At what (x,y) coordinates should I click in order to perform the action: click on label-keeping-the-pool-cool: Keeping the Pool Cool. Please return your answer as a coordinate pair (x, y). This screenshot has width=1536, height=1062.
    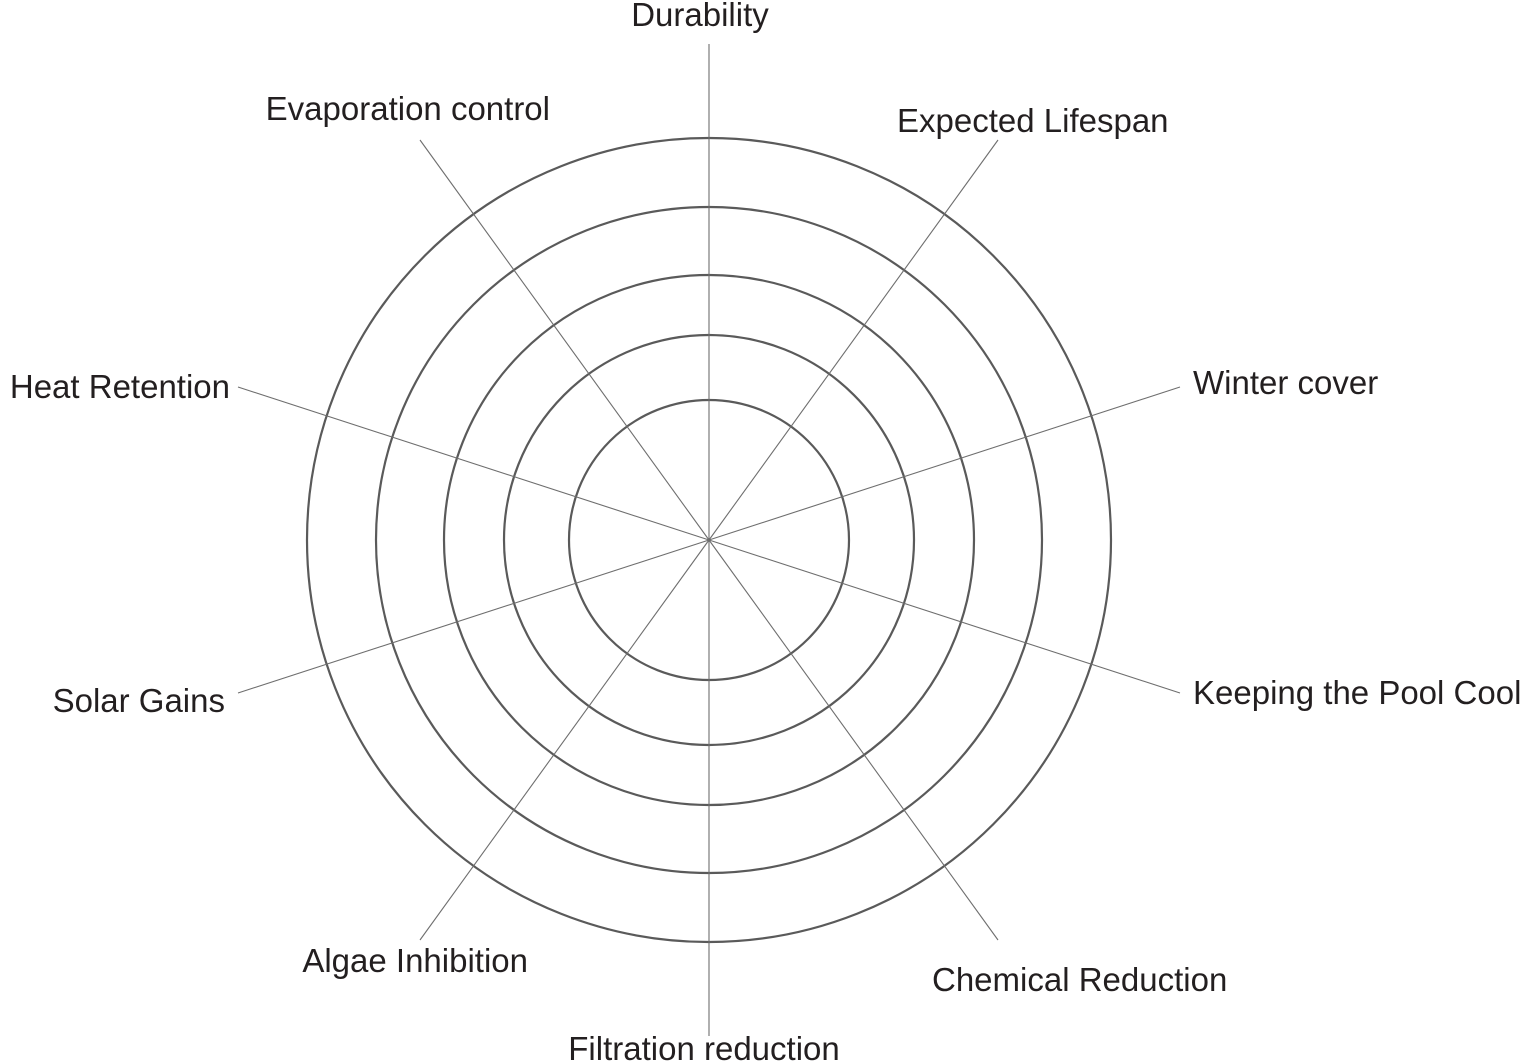
    Looking at the image, I should click on (1357, 692).